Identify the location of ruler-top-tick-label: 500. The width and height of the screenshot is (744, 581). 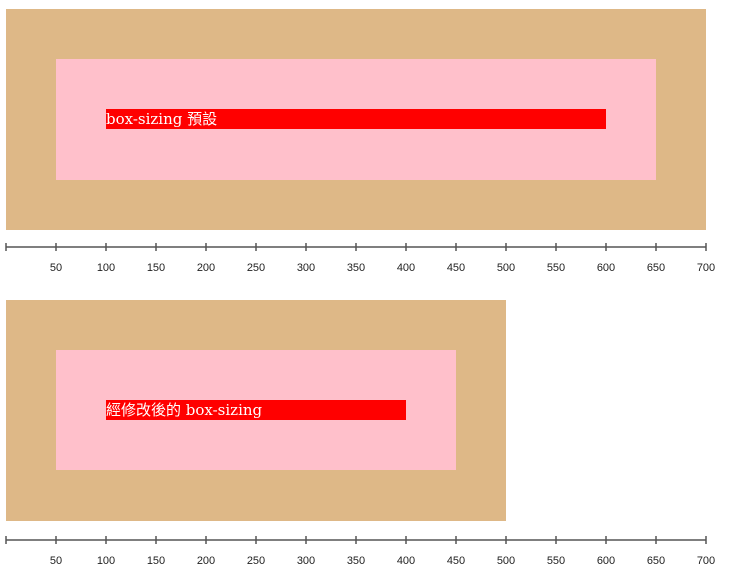
(506, 266).